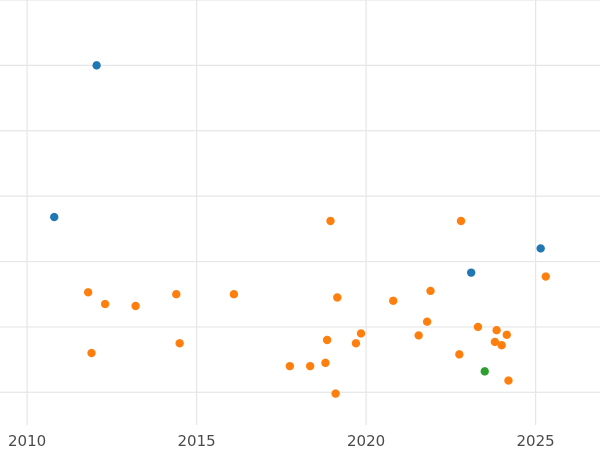 This screenshot has height=450, width=600. What do you see at coordinates (281, 441) in the screenshot?
I see `x-axis-tick-labels: 2010 2015 2020 2025` at bounding box center [281, 441].